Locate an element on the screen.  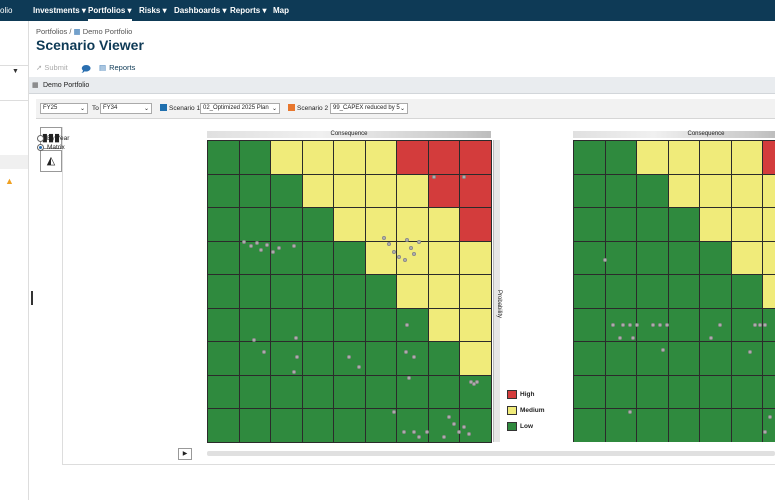
nav-investments: Investments ▾ is located at coordinates (59, 10).